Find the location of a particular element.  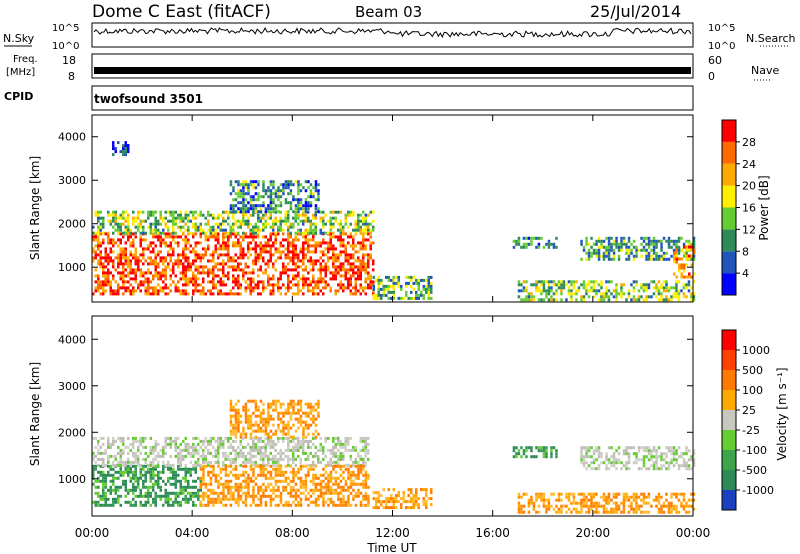

figure-title: Dome C East (fitACF) is located at coordinates (181, 12).